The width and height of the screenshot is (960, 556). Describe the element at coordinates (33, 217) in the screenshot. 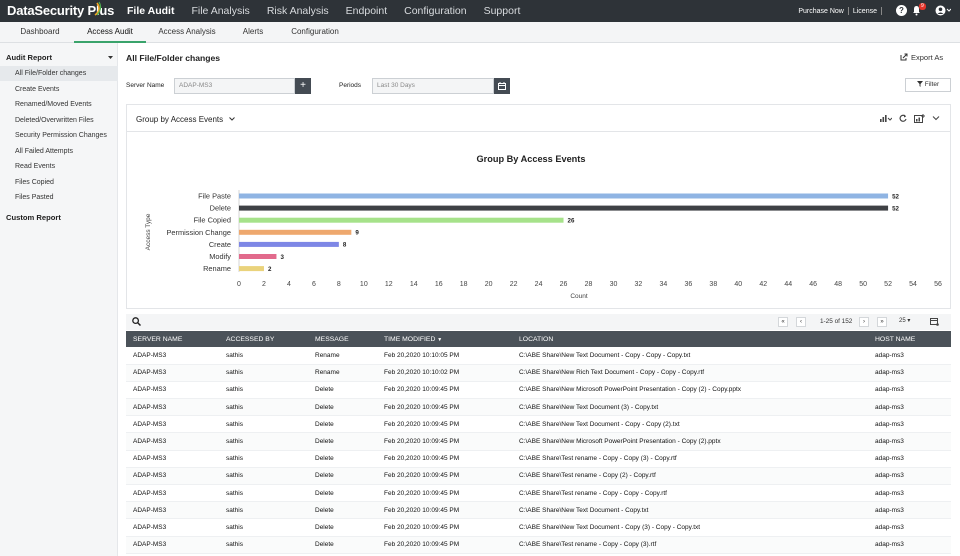

I see `sidebar-heading-custom-report: Custom Report` at that location.